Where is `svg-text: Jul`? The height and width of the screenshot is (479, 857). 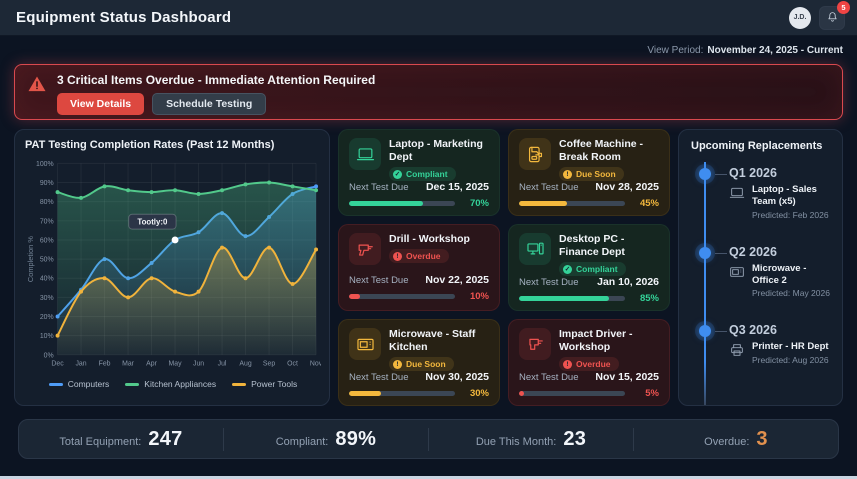 svg-text: Jul is located at coordinates (222, 364).